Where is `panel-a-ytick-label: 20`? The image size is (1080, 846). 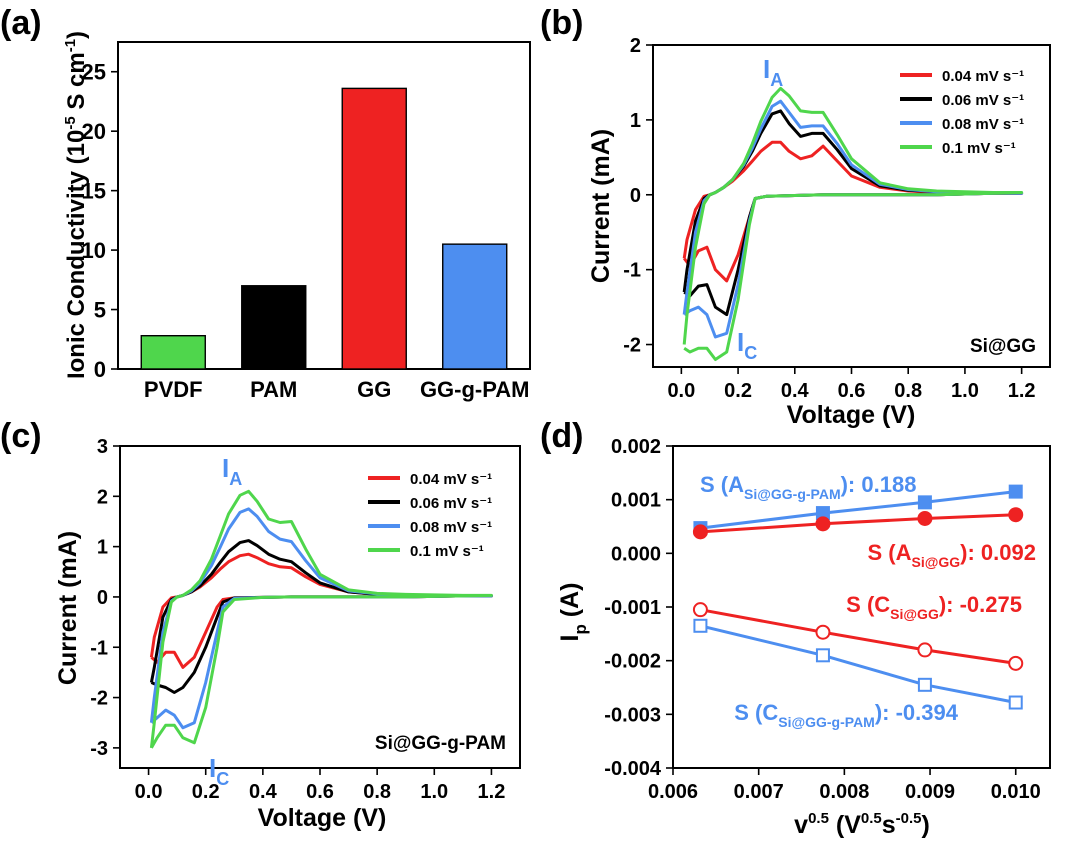 panel-a-ytick-label: 20 is located at coordinates (94, 131).